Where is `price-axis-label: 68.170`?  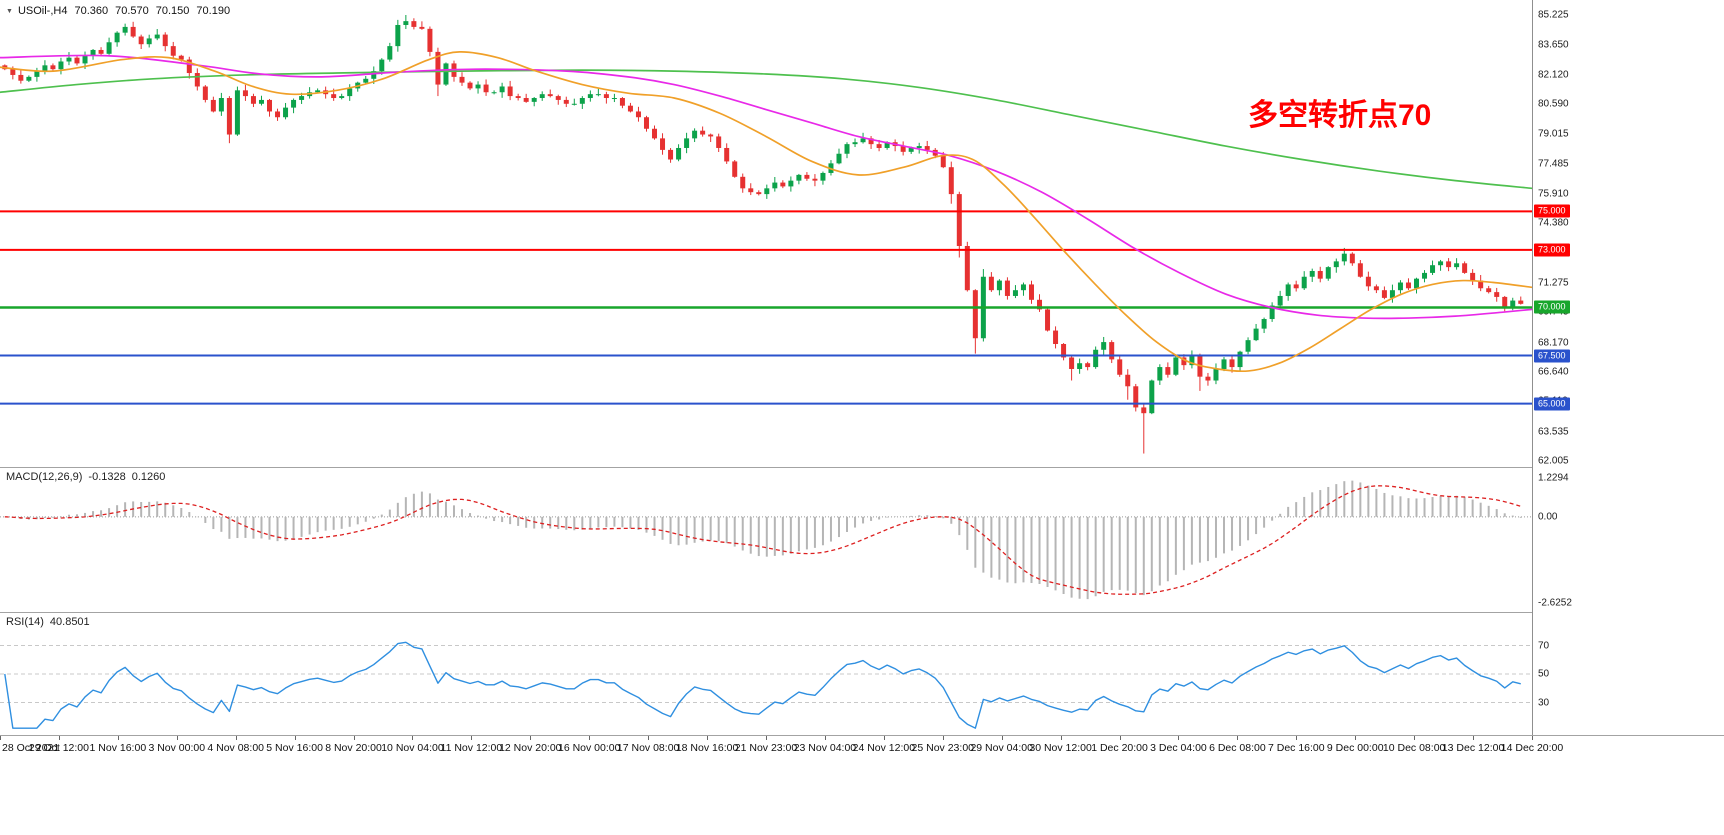
price-axis-label: 68.170 is located at coordinates (1553, 343).